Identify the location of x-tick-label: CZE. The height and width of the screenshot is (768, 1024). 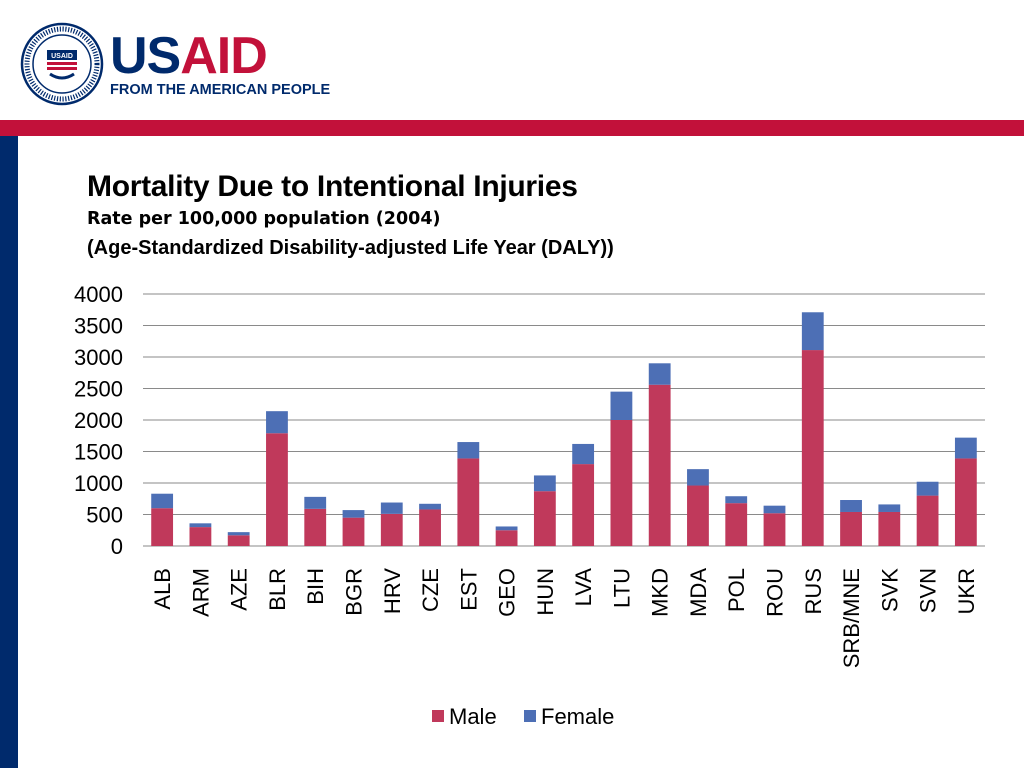
(430, 590).